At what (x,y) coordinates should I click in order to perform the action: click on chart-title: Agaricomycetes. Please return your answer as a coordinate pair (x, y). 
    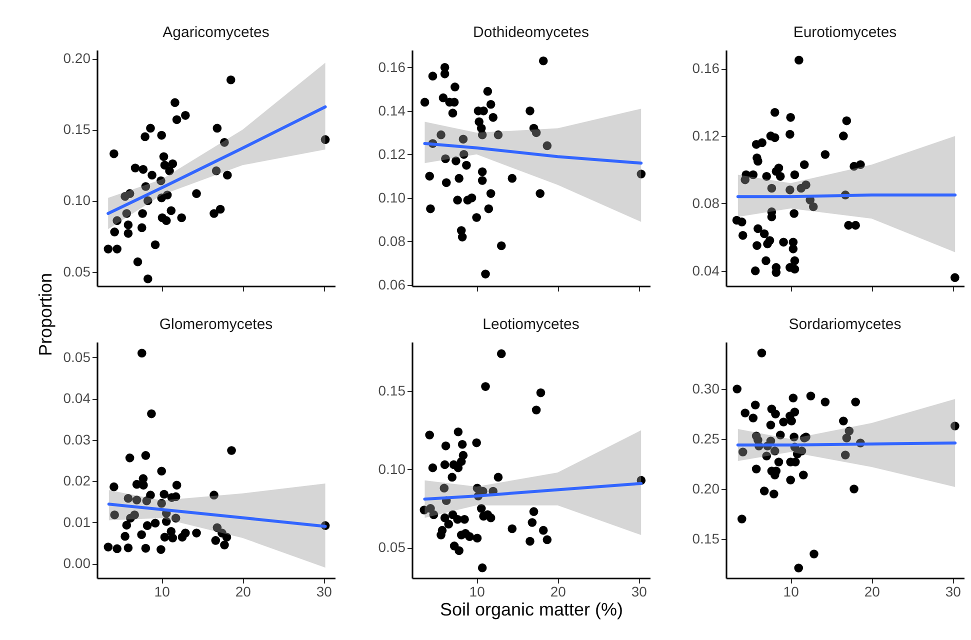
    Looking at the image, I should click on (216, 32).